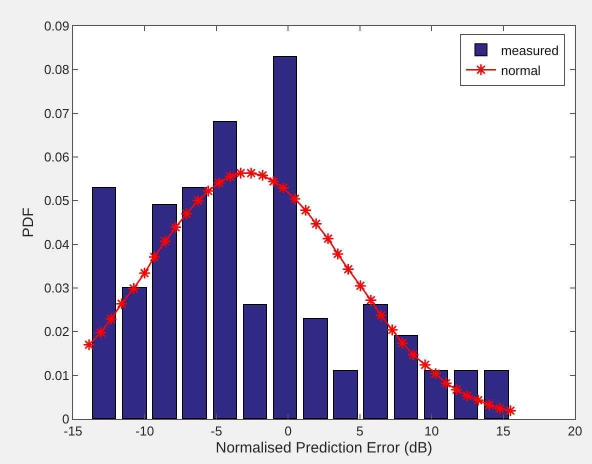  Describe the element at coordinates (57, 375) in the screenshot. I see `y-tick-label: 0.01` at that location.